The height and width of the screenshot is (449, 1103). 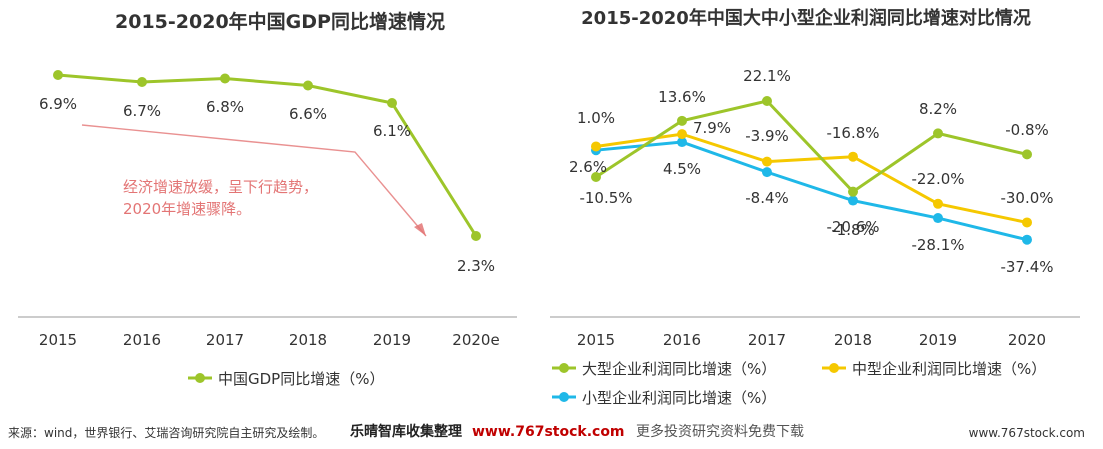 What do you see at coordinates (682, 340) in the screenshot?
I see `profit-x-tick: 2016` at bounding box center [682, 340].